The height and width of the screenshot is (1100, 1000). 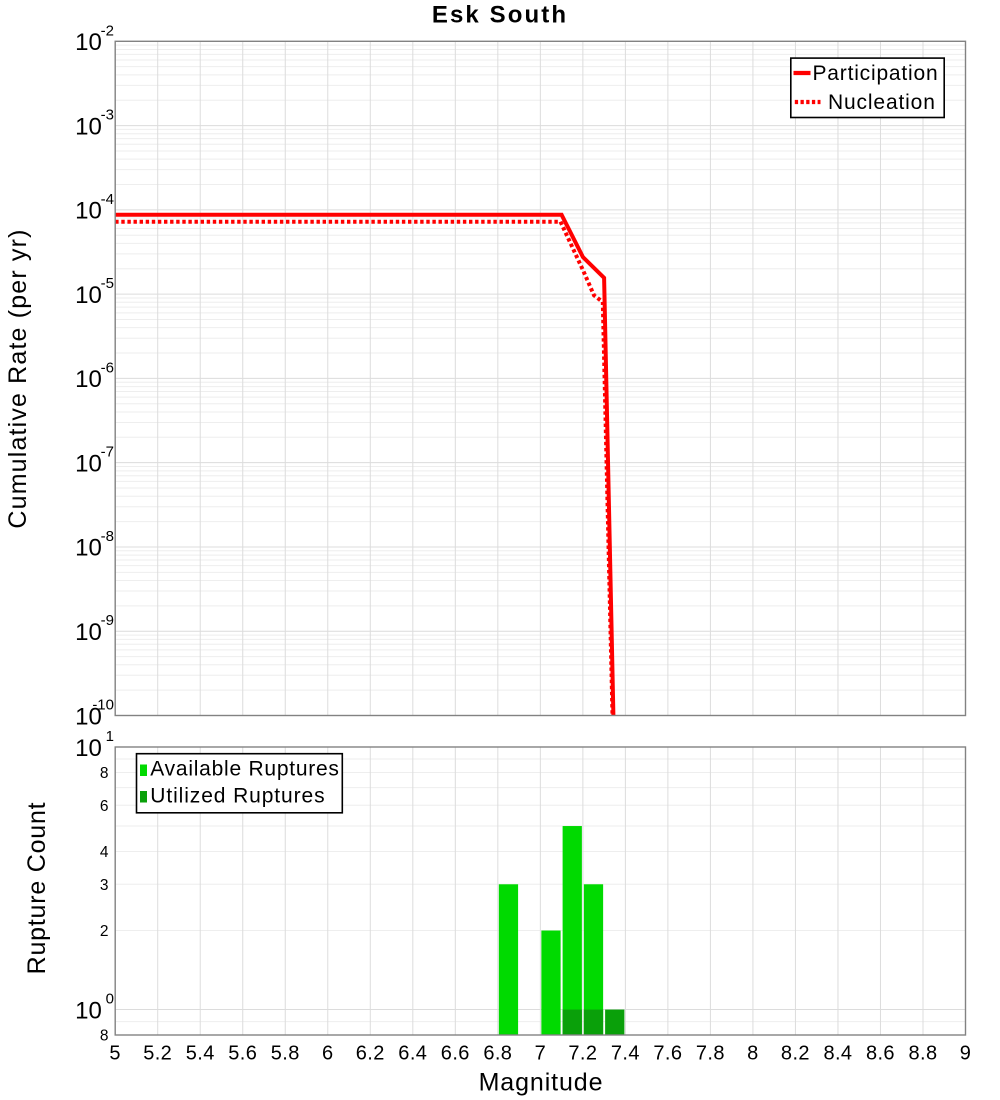 I want to click on svg-text: 6.2, so click(x=370, y=1054).